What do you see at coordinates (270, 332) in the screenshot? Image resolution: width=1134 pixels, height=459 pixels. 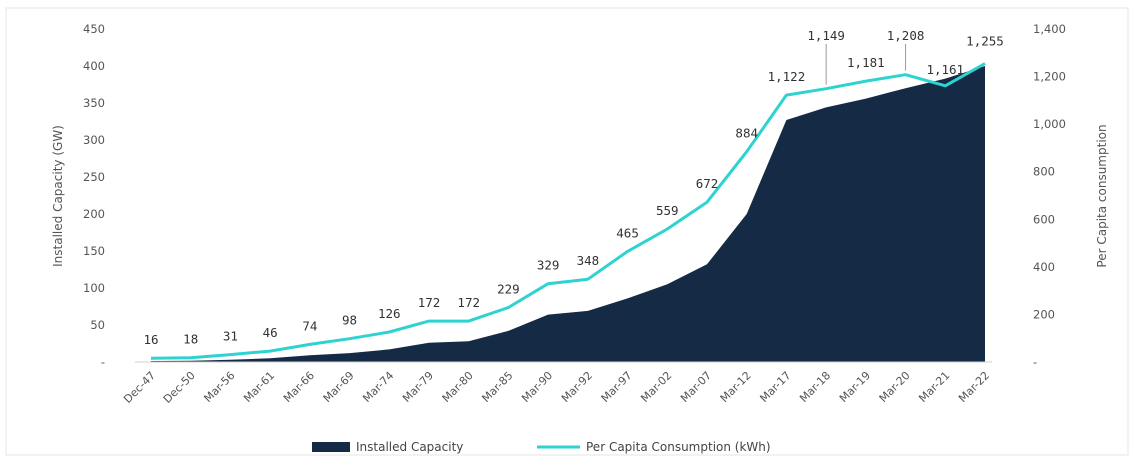 I see `data-label: 46` at bounding box center [270, 332].